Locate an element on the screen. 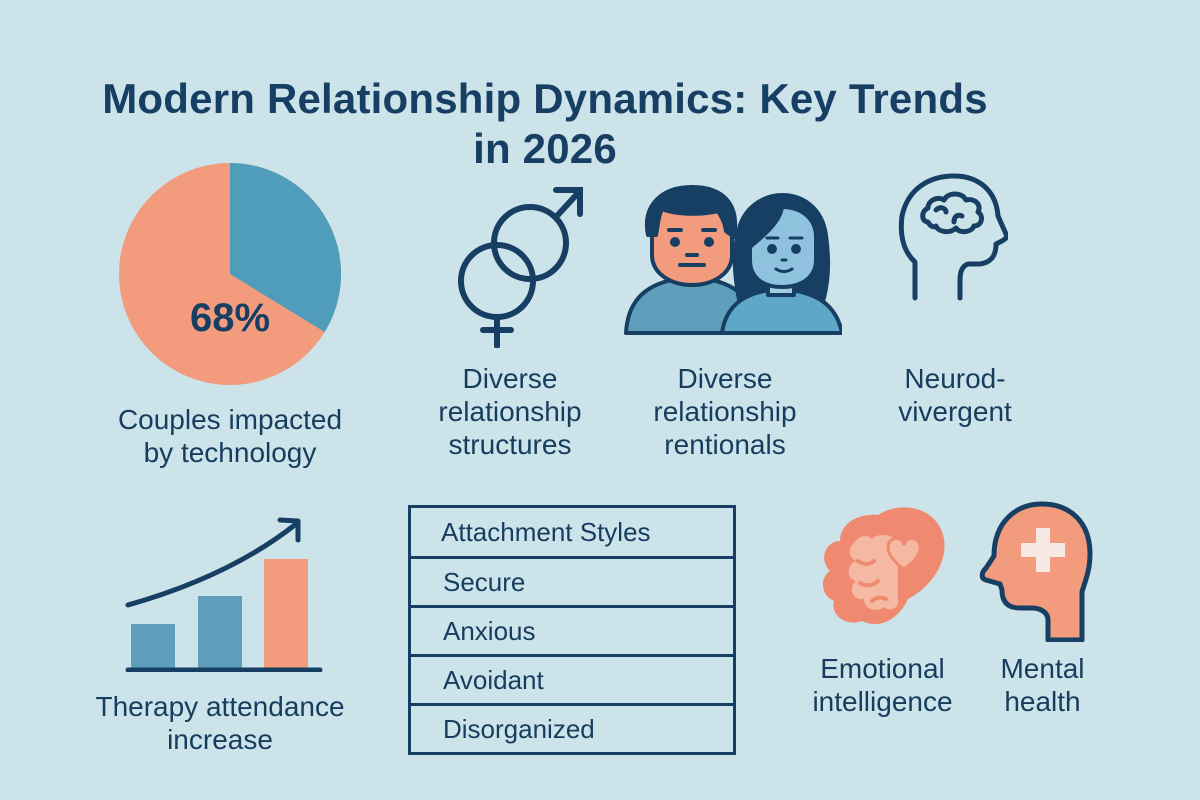 The height and width of the screenshot is (800, 1200). table-cell: Anxious is located at coordinates (572, 631).